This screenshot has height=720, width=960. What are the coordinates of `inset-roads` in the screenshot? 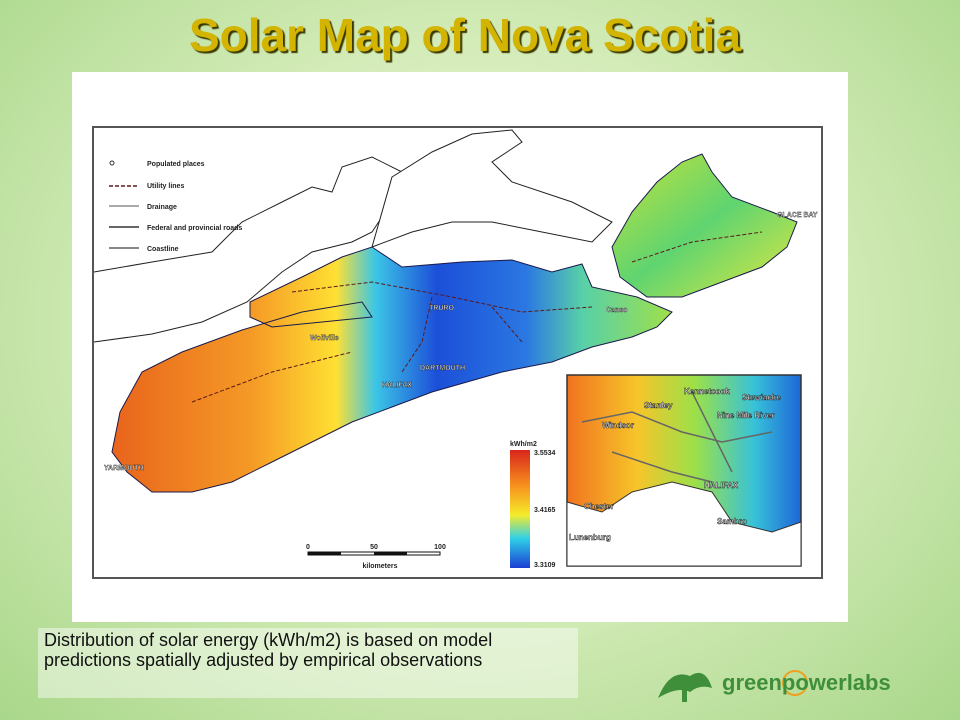 It's located at (677, 437).